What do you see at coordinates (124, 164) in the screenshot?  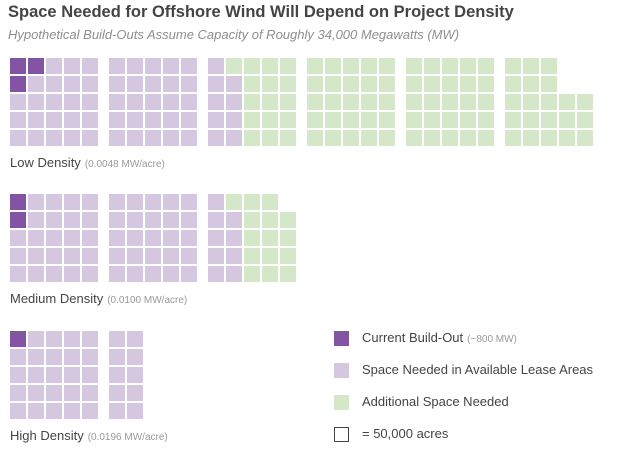 I see `low-density-rate: (0.0048 MW/acre)` at bounding box center [124, 164].